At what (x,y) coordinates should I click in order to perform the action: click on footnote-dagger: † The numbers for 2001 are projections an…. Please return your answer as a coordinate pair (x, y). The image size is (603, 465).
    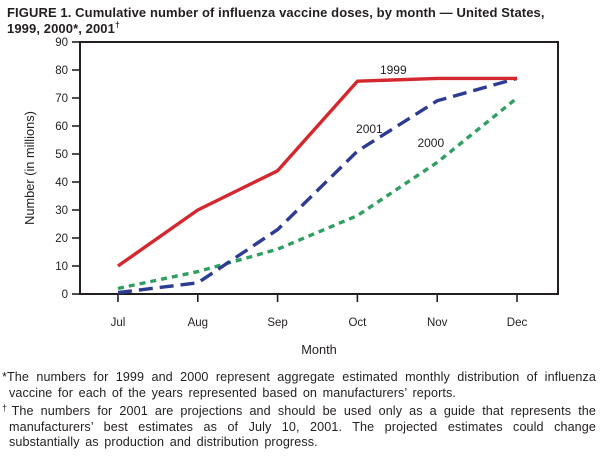
    Looking at the image, I should click on (299, 426).